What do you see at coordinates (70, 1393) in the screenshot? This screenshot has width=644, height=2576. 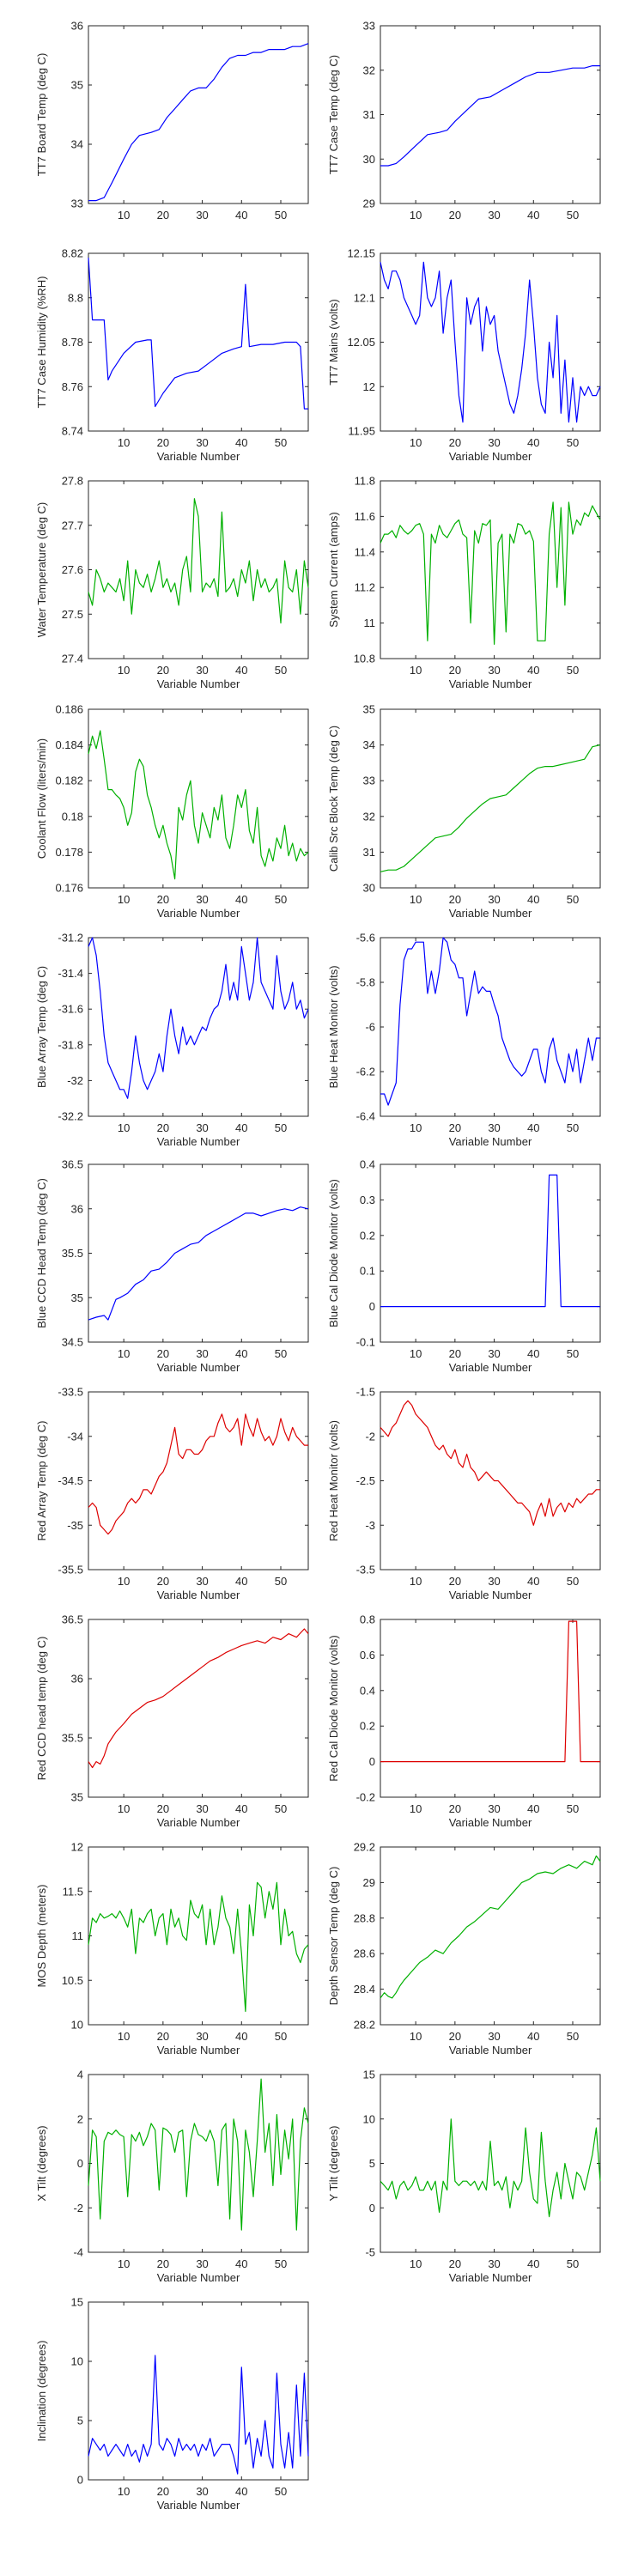 I see `y-tick-label: -33.5` at bounding box center [70, 1393].